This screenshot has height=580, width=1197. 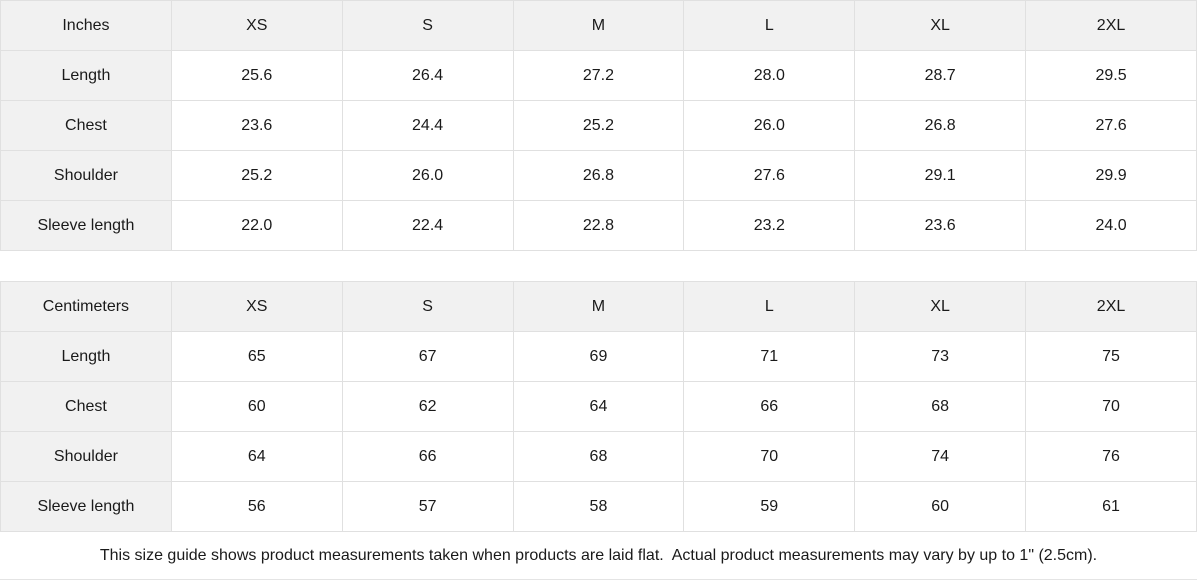 What do you see at coordinates (427, 225) in the screenshot?
I see `value-cell: 22.4` at bounding box center [427, 225].